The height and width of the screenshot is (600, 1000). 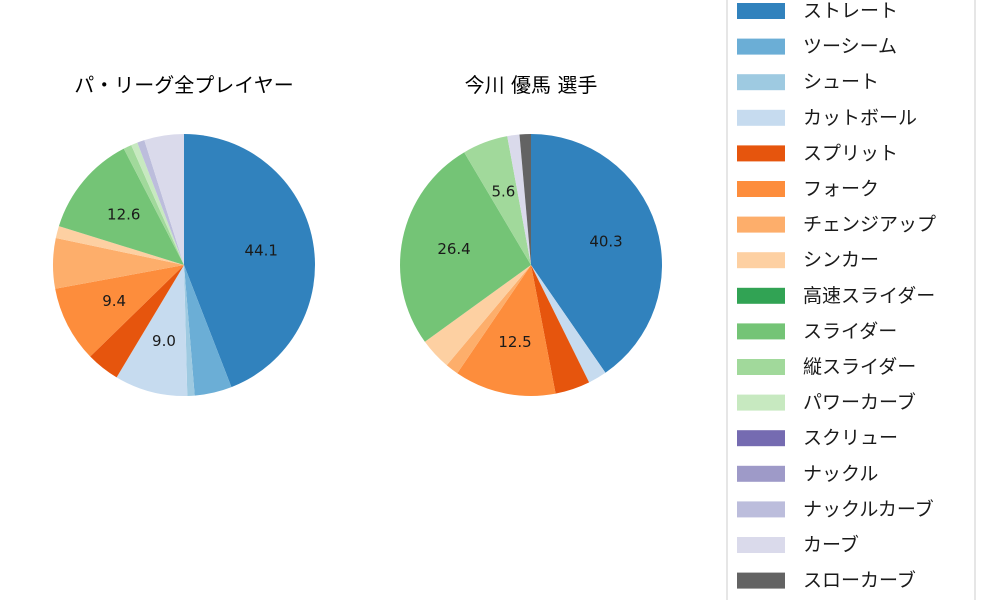 What do you see at coordinates (859, 367) in the screenshot?
I see `legend-label-10: 縦スライダー` at bounding box center [859, 367].